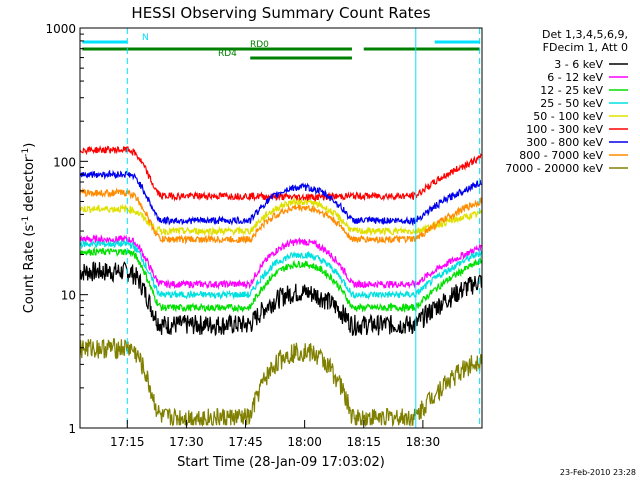 This screenshot has height=480, width=640. What do you see at coordinates (281, 462) in the screenshot?
I see `x-axis-label: Start Time (28-Jan-09 17:03:02)` at bounding box center [281, 462].